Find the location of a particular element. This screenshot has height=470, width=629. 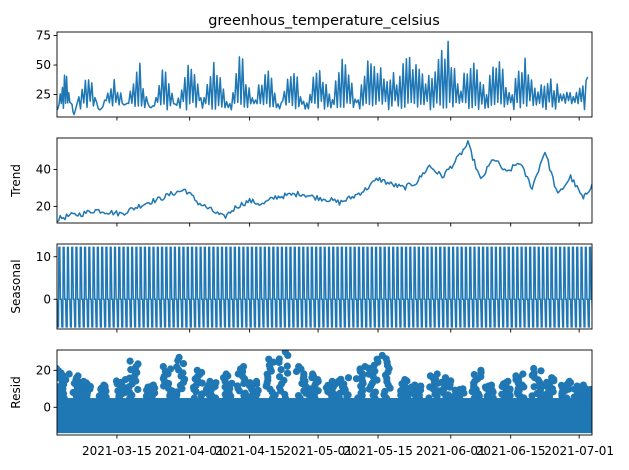

seasonal-line is located at coordinates (324, 287).